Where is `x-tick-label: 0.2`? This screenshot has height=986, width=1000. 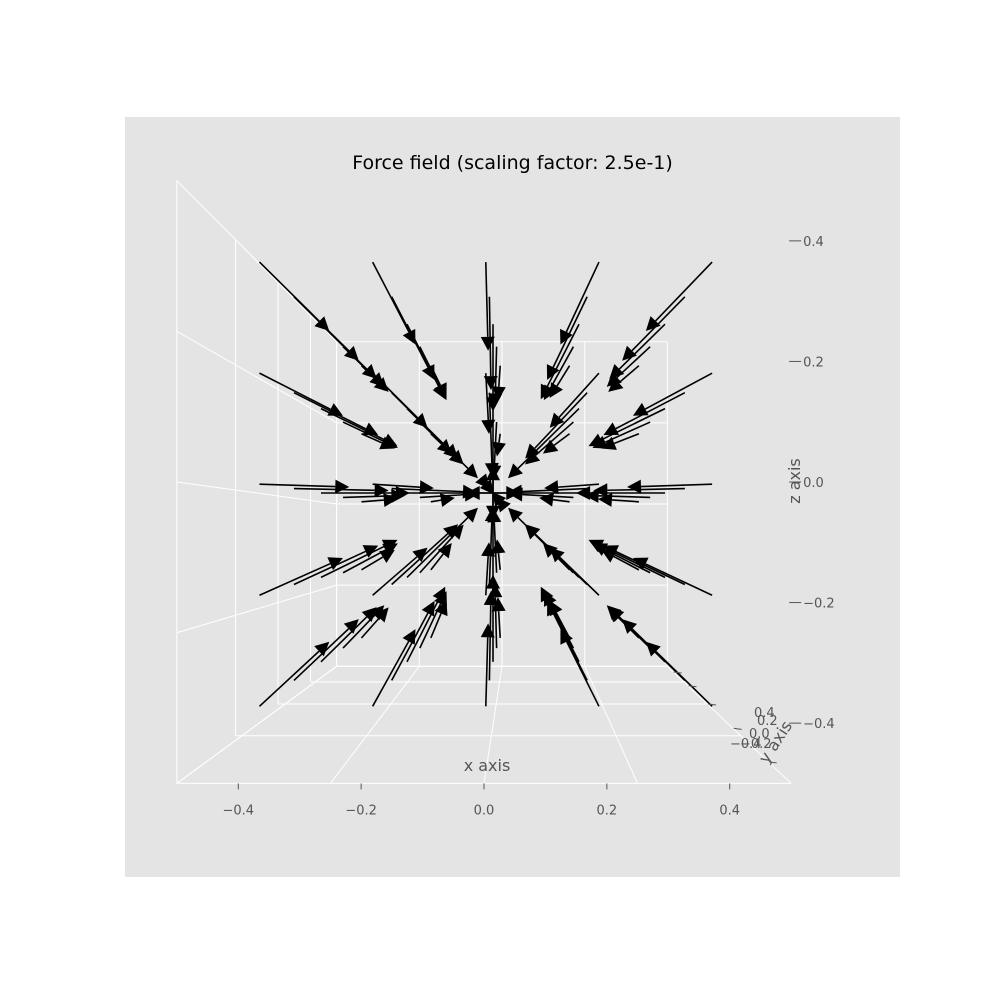 x-tick-label: 0.2 is located at coordinates (607, 810).